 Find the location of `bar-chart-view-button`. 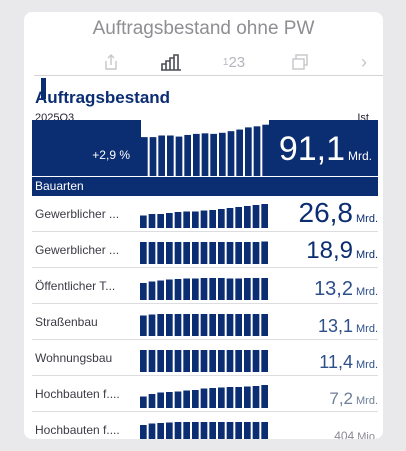

bar-chart-view-button is located at coordinates (172, 62).